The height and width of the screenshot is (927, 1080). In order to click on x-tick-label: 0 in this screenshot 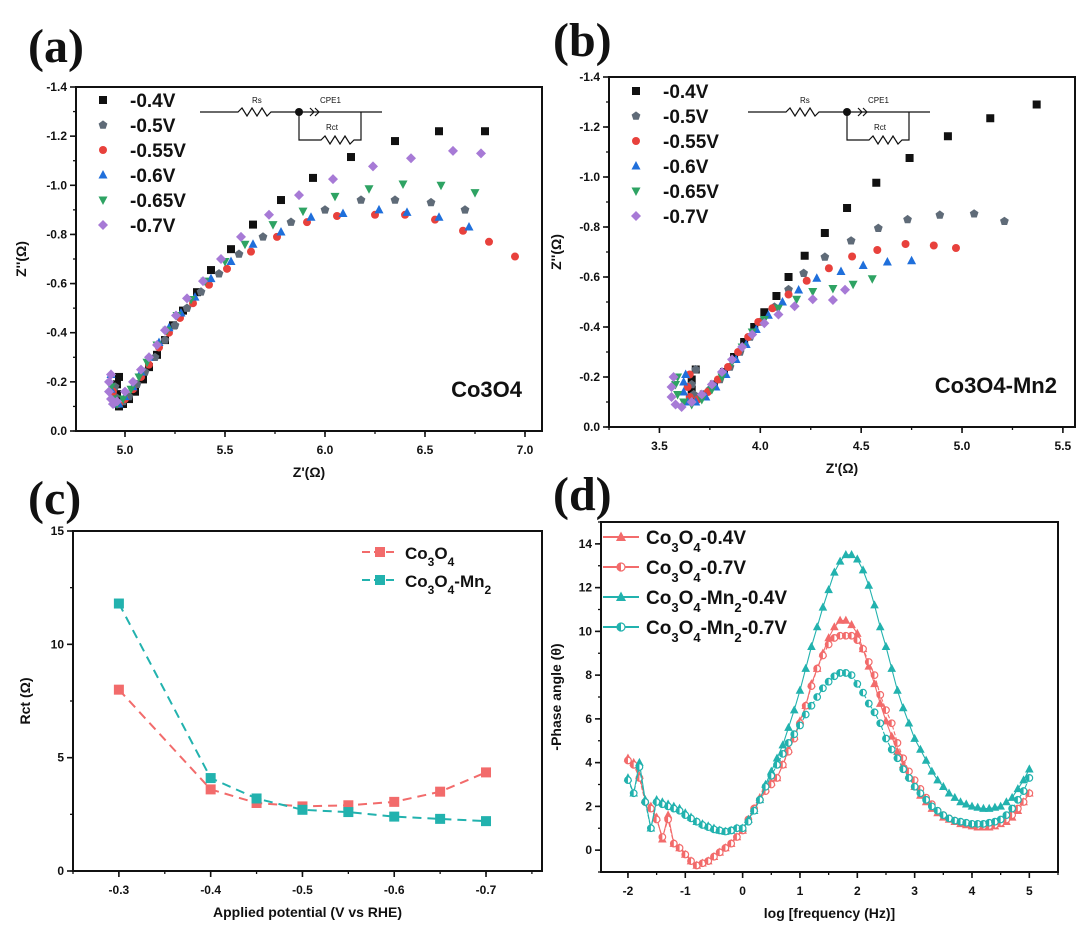, I will do `click(742, 891)`.